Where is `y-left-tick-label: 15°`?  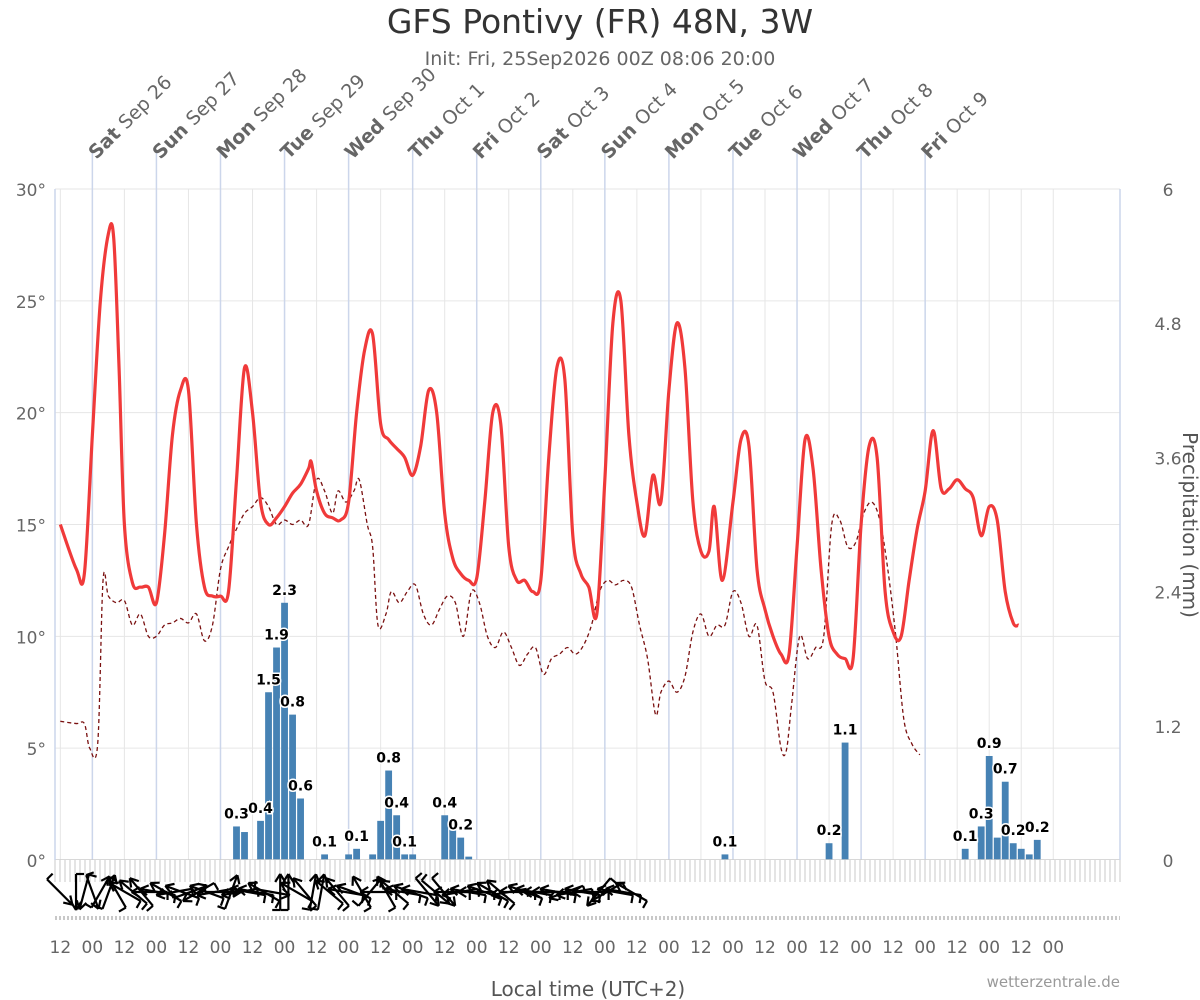
y-left-tick-label: 15° is located at coordinates (31, 527).